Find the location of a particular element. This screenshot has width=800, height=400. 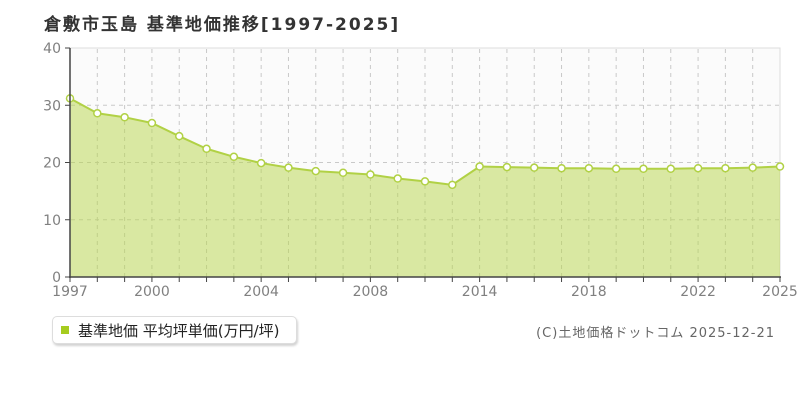

y-tick-label: 30 is located at coordinates (52, 106).